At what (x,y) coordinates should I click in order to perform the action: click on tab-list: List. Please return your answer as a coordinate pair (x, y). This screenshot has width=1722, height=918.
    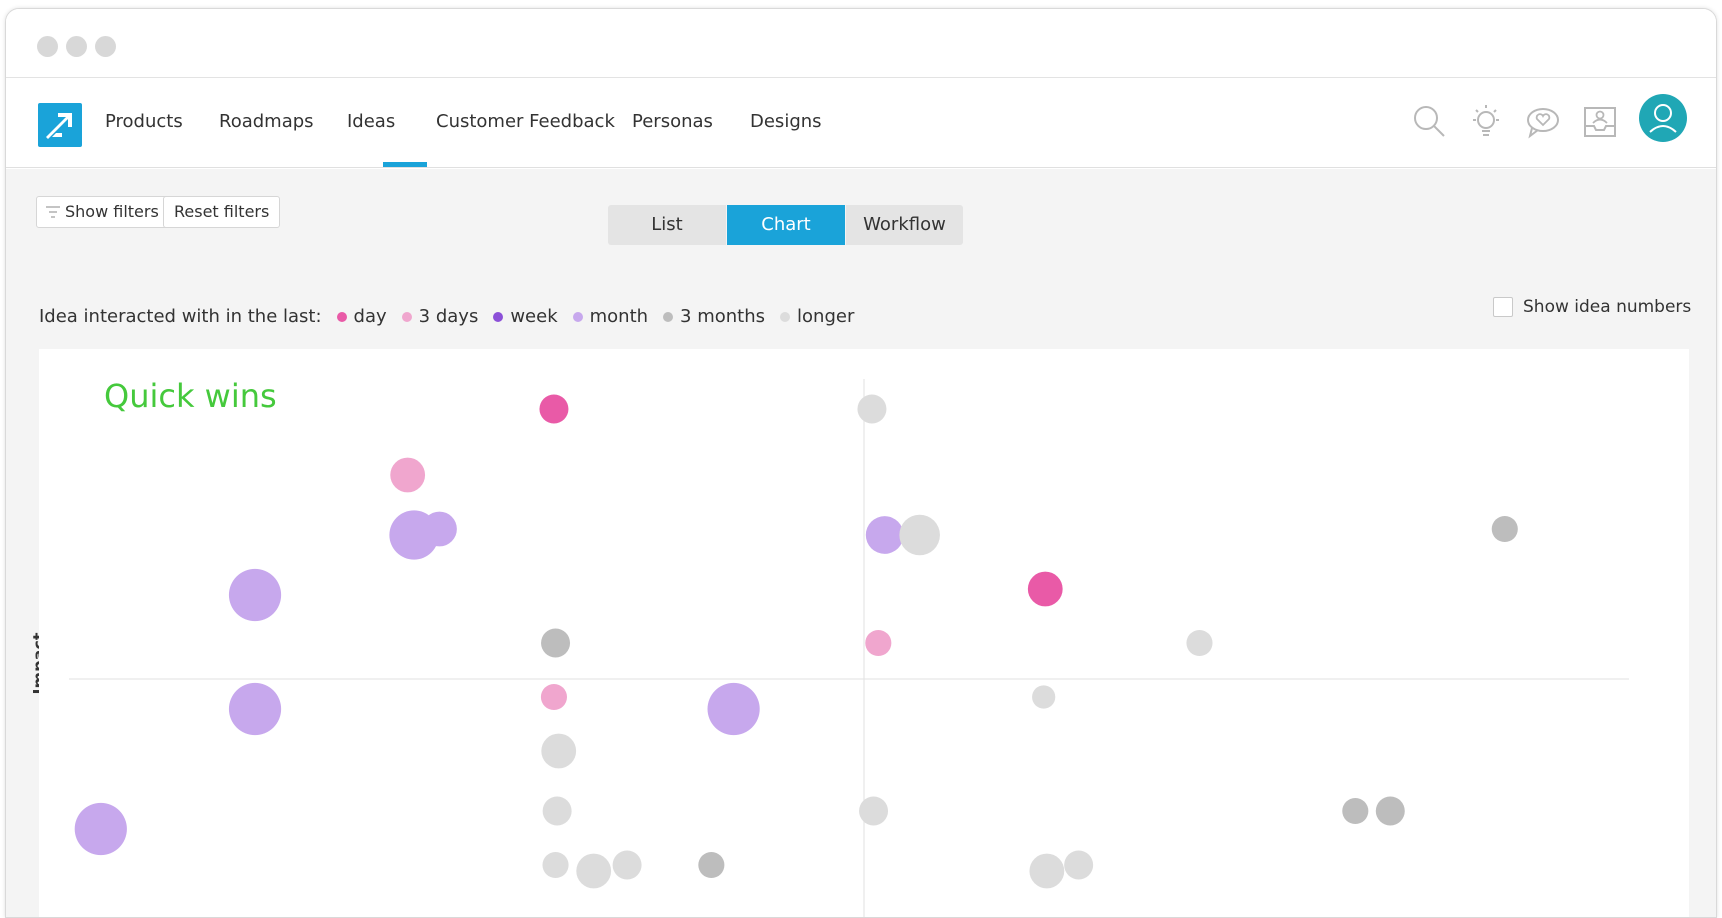
    Looking at the image, I should click on (667, 225).